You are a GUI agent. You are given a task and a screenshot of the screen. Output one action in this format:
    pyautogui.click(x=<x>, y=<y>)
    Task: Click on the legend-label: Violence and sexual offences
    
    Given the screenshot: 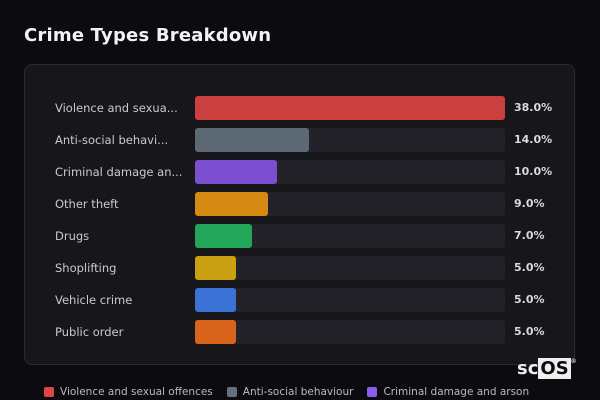 What is the action you would take?
    pyautogui.click(x=136, y=392)
    